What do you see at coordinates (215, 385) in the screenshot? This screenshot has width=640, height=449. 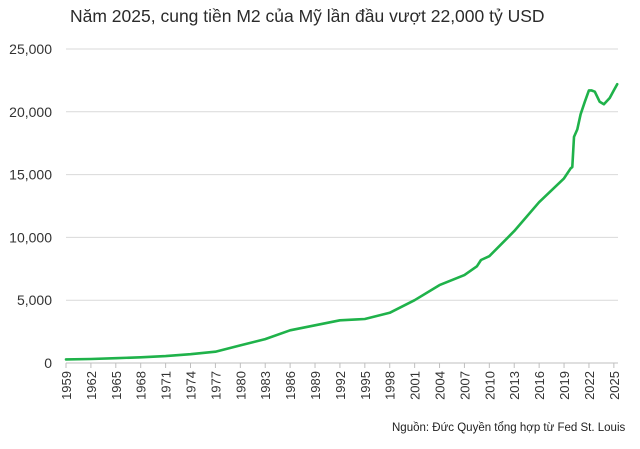 I see `x-tick-label: 1977` at bounding box center [215, 385].